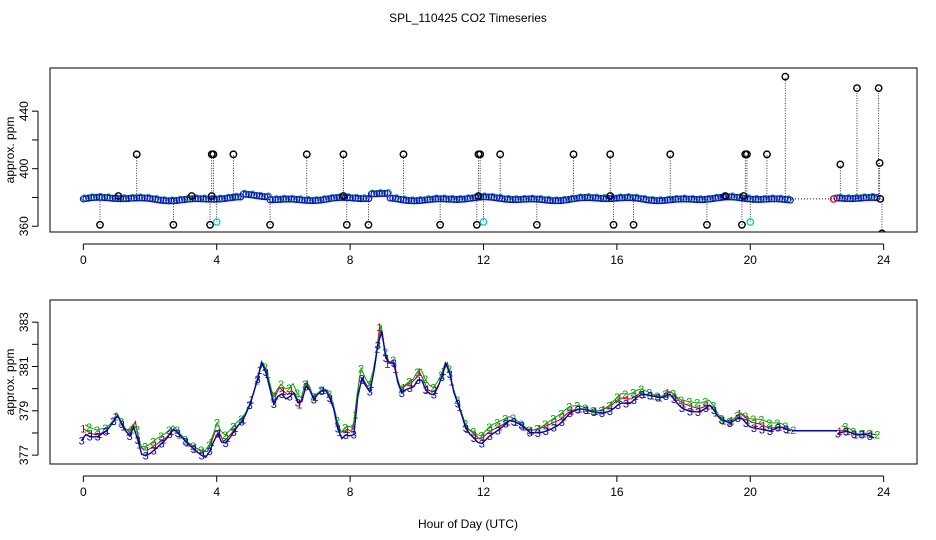 This screenshot has height=540, width=936. Describe the element at coordinates (350, 492) in the screenshot. I see `x-tick-label: 8` at that location.